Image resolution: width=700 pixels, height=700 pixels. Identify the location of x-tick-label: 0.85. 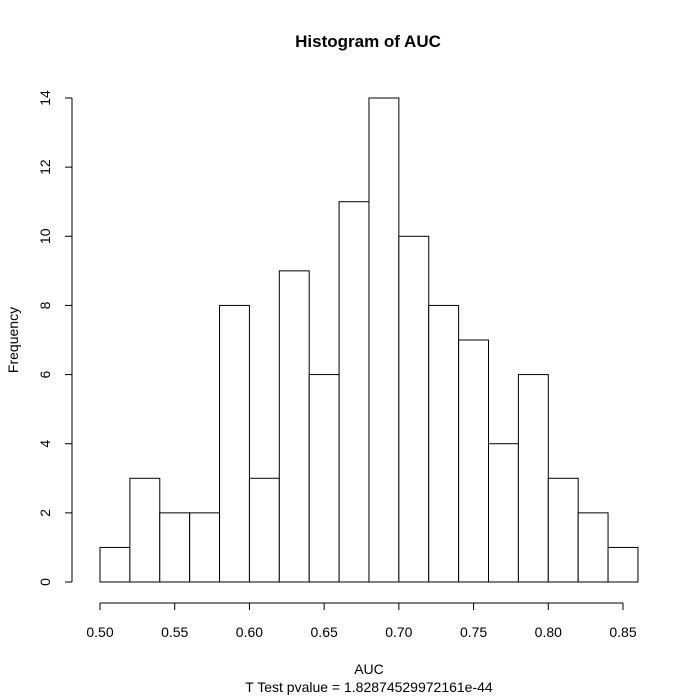
(622, 632).